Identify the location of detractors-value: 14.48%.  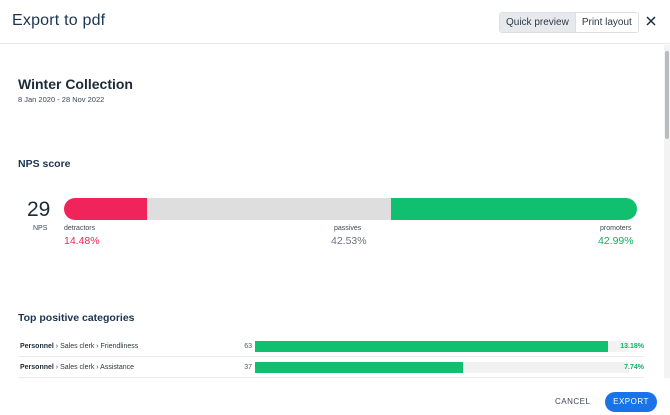
(82, 241).